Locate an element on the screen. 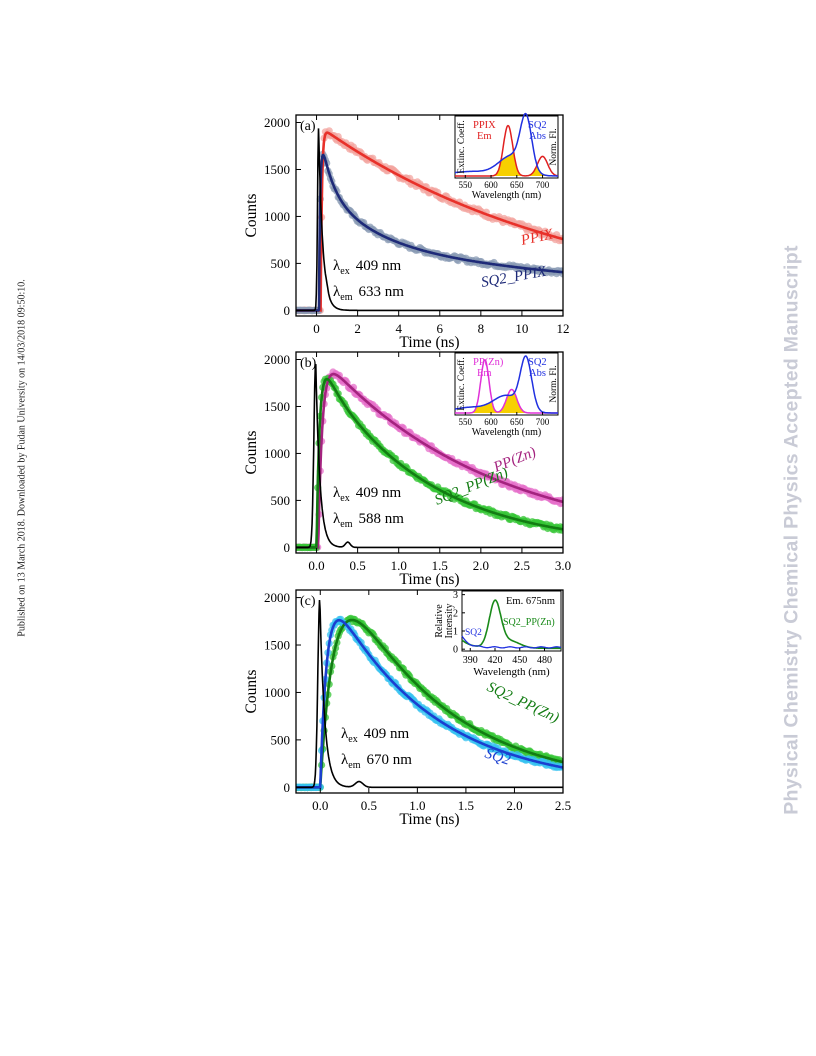 The image size is (816, 1056). inset-green-label: SQ2_PP(Zn) is located at coordinates (529, 622).